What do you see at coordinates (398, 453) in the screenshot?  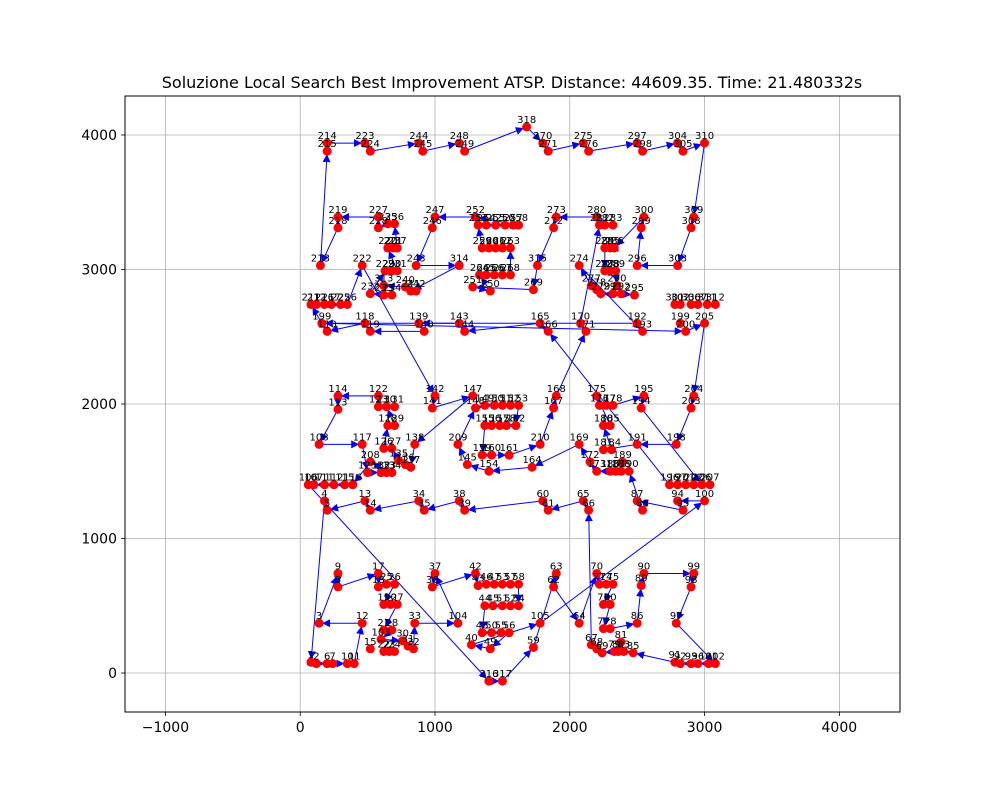 I see `city-label: 135` at bounding box center [398, 453].